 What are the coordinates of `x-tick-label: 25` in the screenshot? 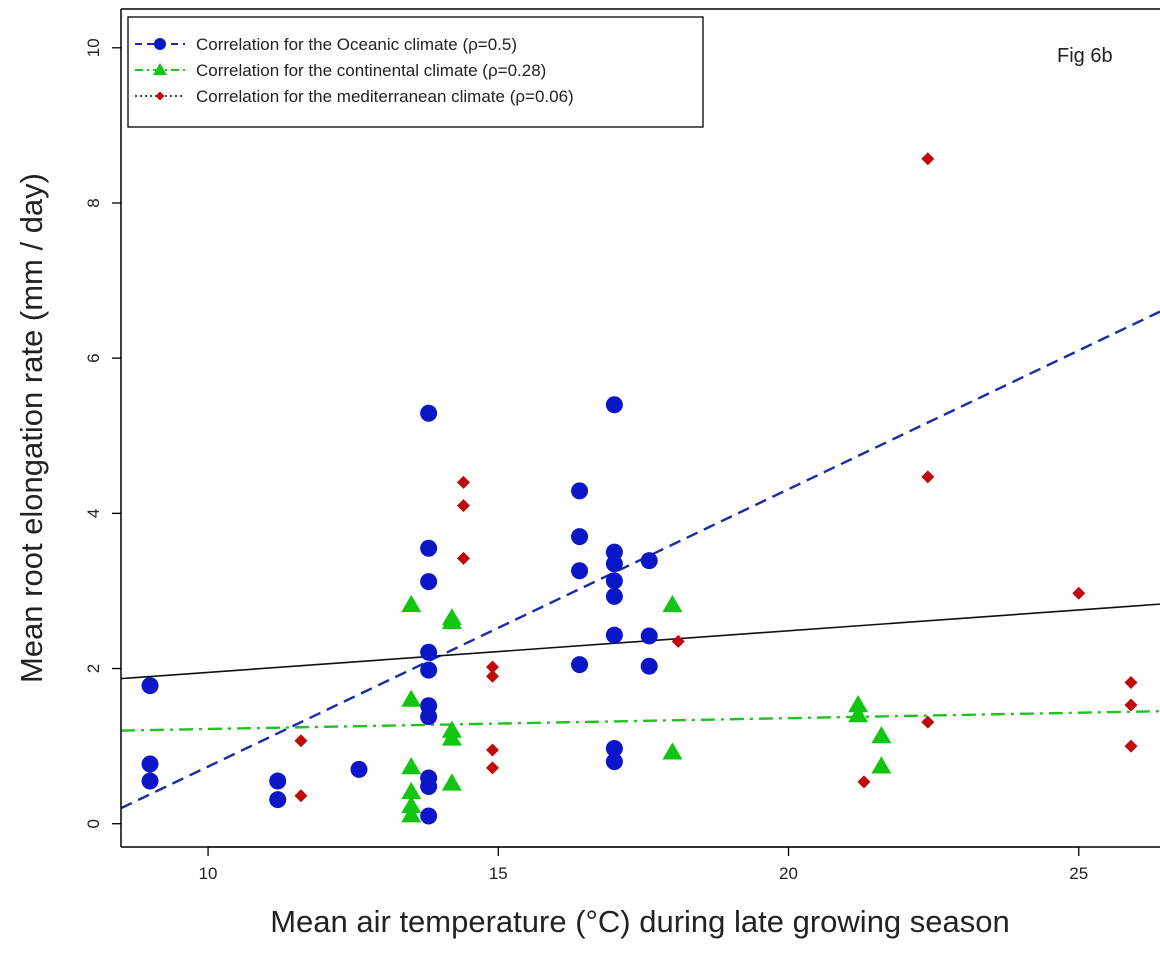 It's located at (1078, 873).